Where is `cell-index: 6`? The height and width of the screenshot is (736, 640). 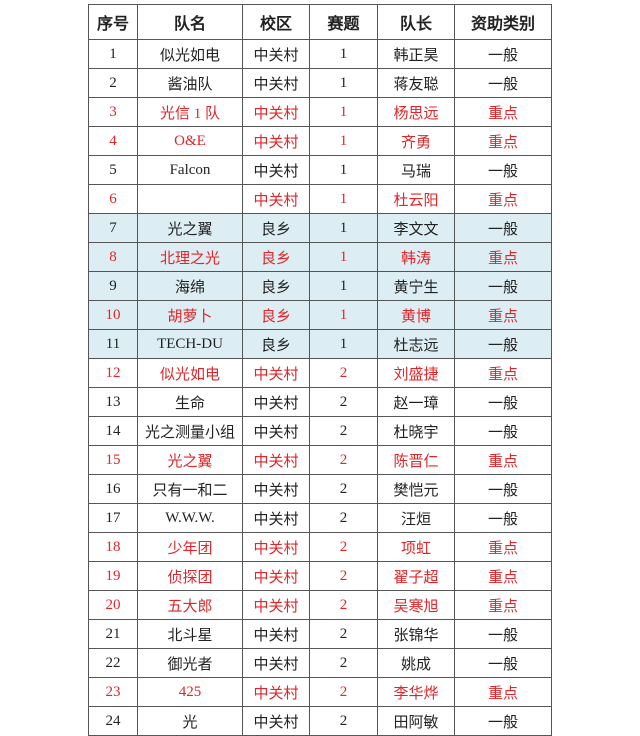 cell-index: 6 is located at coordinates (113, 199).